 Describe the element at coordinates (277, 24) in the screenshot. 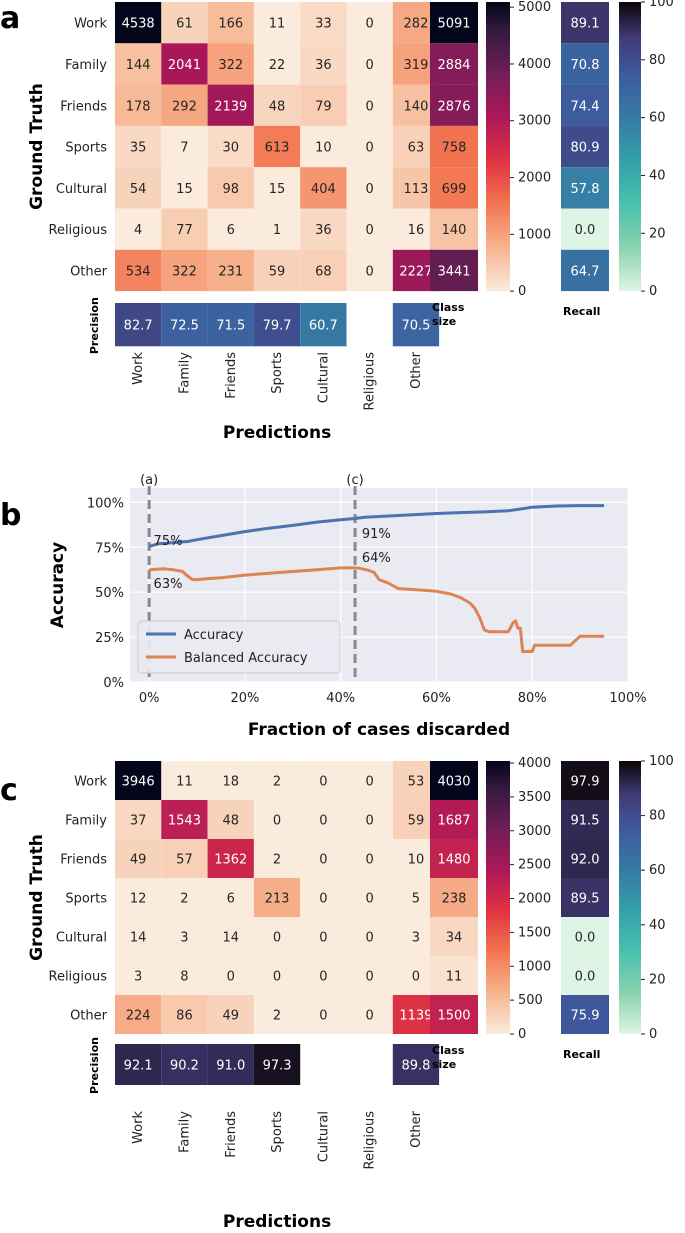

I see `cell-value: 11` at that location.